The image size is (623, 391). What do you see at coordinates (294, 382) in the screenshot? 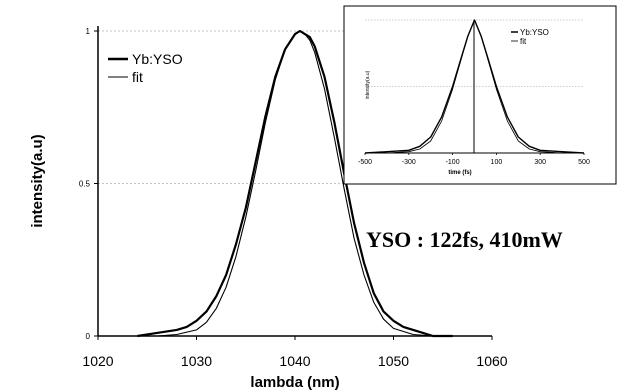
I see `main-x-axis-label: lambda (nm)` at bounding box center [294, 382].